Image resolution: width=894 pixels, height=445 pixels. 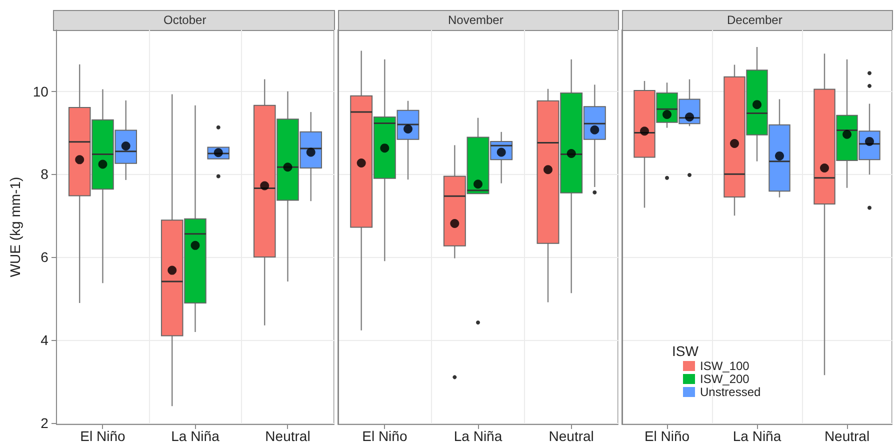 What do you see at coordinates (730, 392) in the screenshot?
I see `legend-label: Unstressed` at bounding box center [730, 392].